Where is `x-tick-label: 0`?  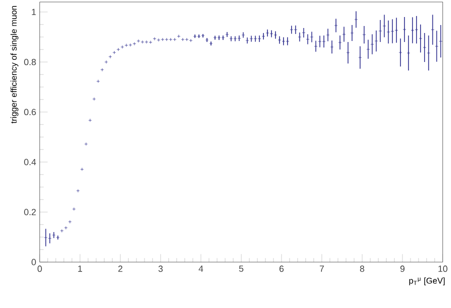 x-tick-label: 0 is located at coordinates (40, 269).